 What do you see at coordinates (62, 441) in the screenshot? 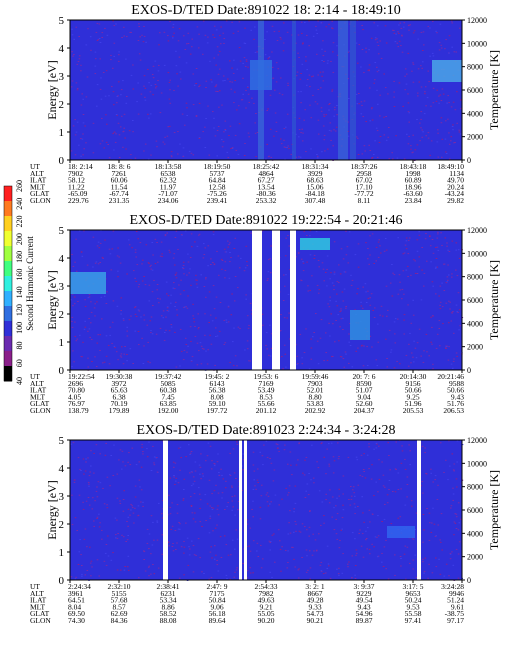
I see `y-tick-label: 5` at bounding box center [62, 441].